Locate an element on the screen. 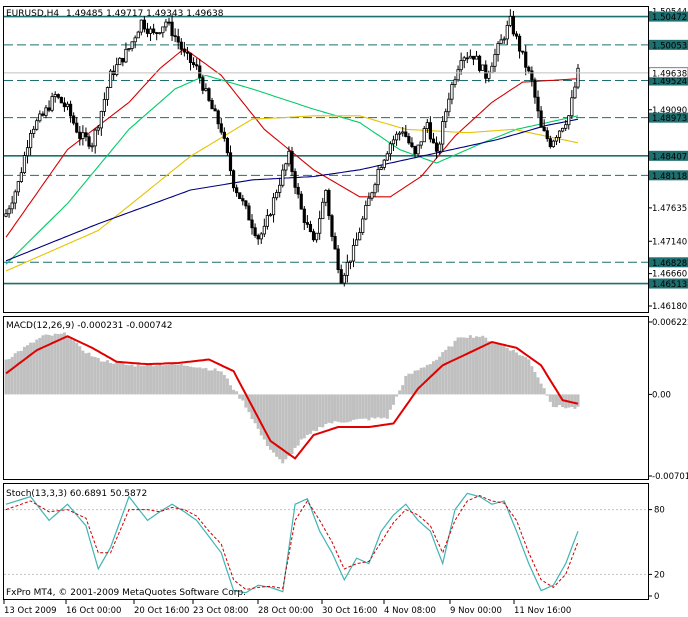  time-tick-label: 13 Oct 2009 is located at coordinates (30, 611).